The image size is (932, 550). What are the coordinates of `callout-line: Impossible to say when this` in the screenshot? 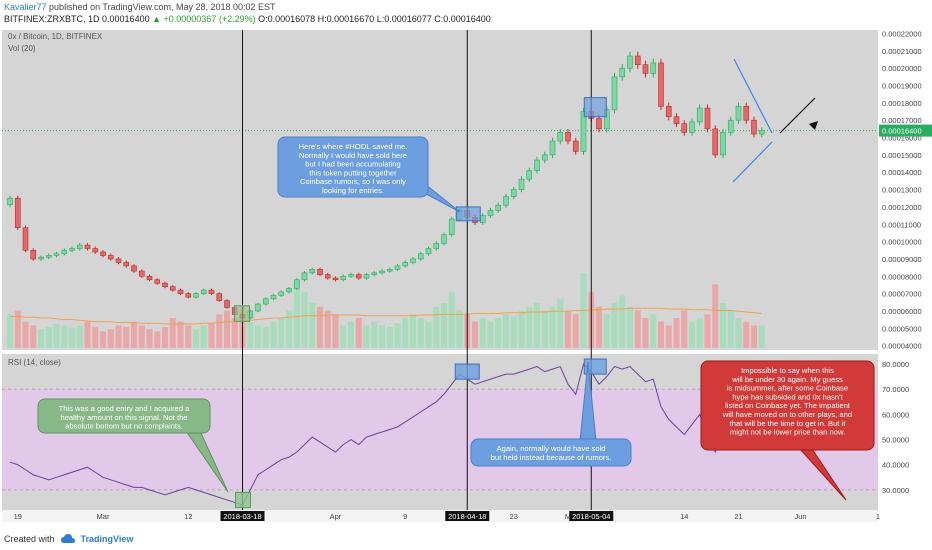 It's located at (787, 370).